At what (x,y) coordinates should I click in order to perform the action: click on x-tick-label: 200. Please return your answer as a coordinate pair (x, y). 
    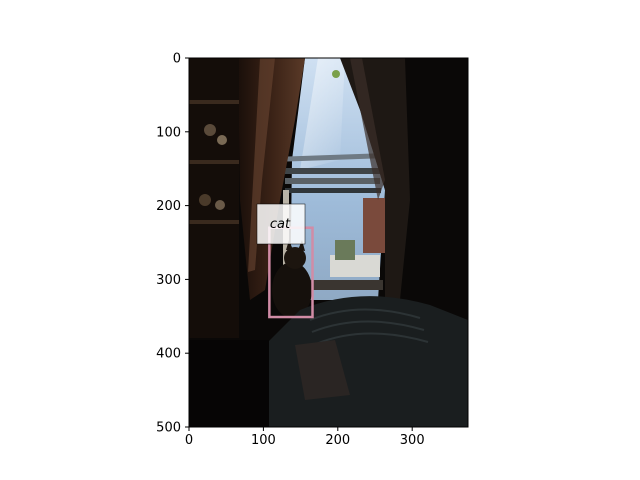
    Looking at the image, I should click on (337, 440).